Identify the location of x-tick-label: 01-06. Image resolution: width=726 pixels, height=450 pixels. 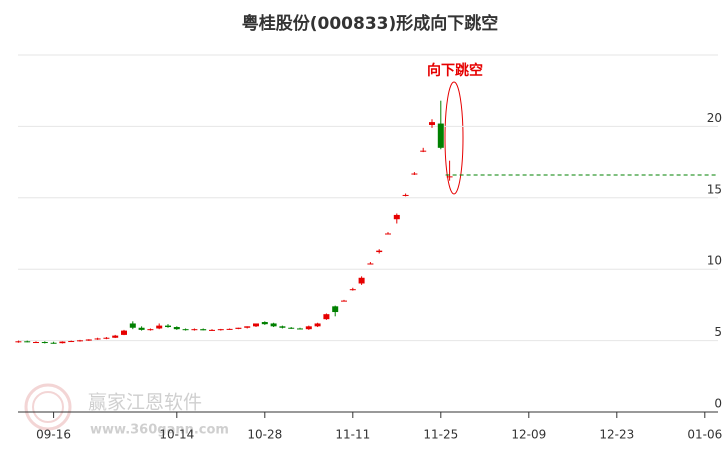
(704, 435).